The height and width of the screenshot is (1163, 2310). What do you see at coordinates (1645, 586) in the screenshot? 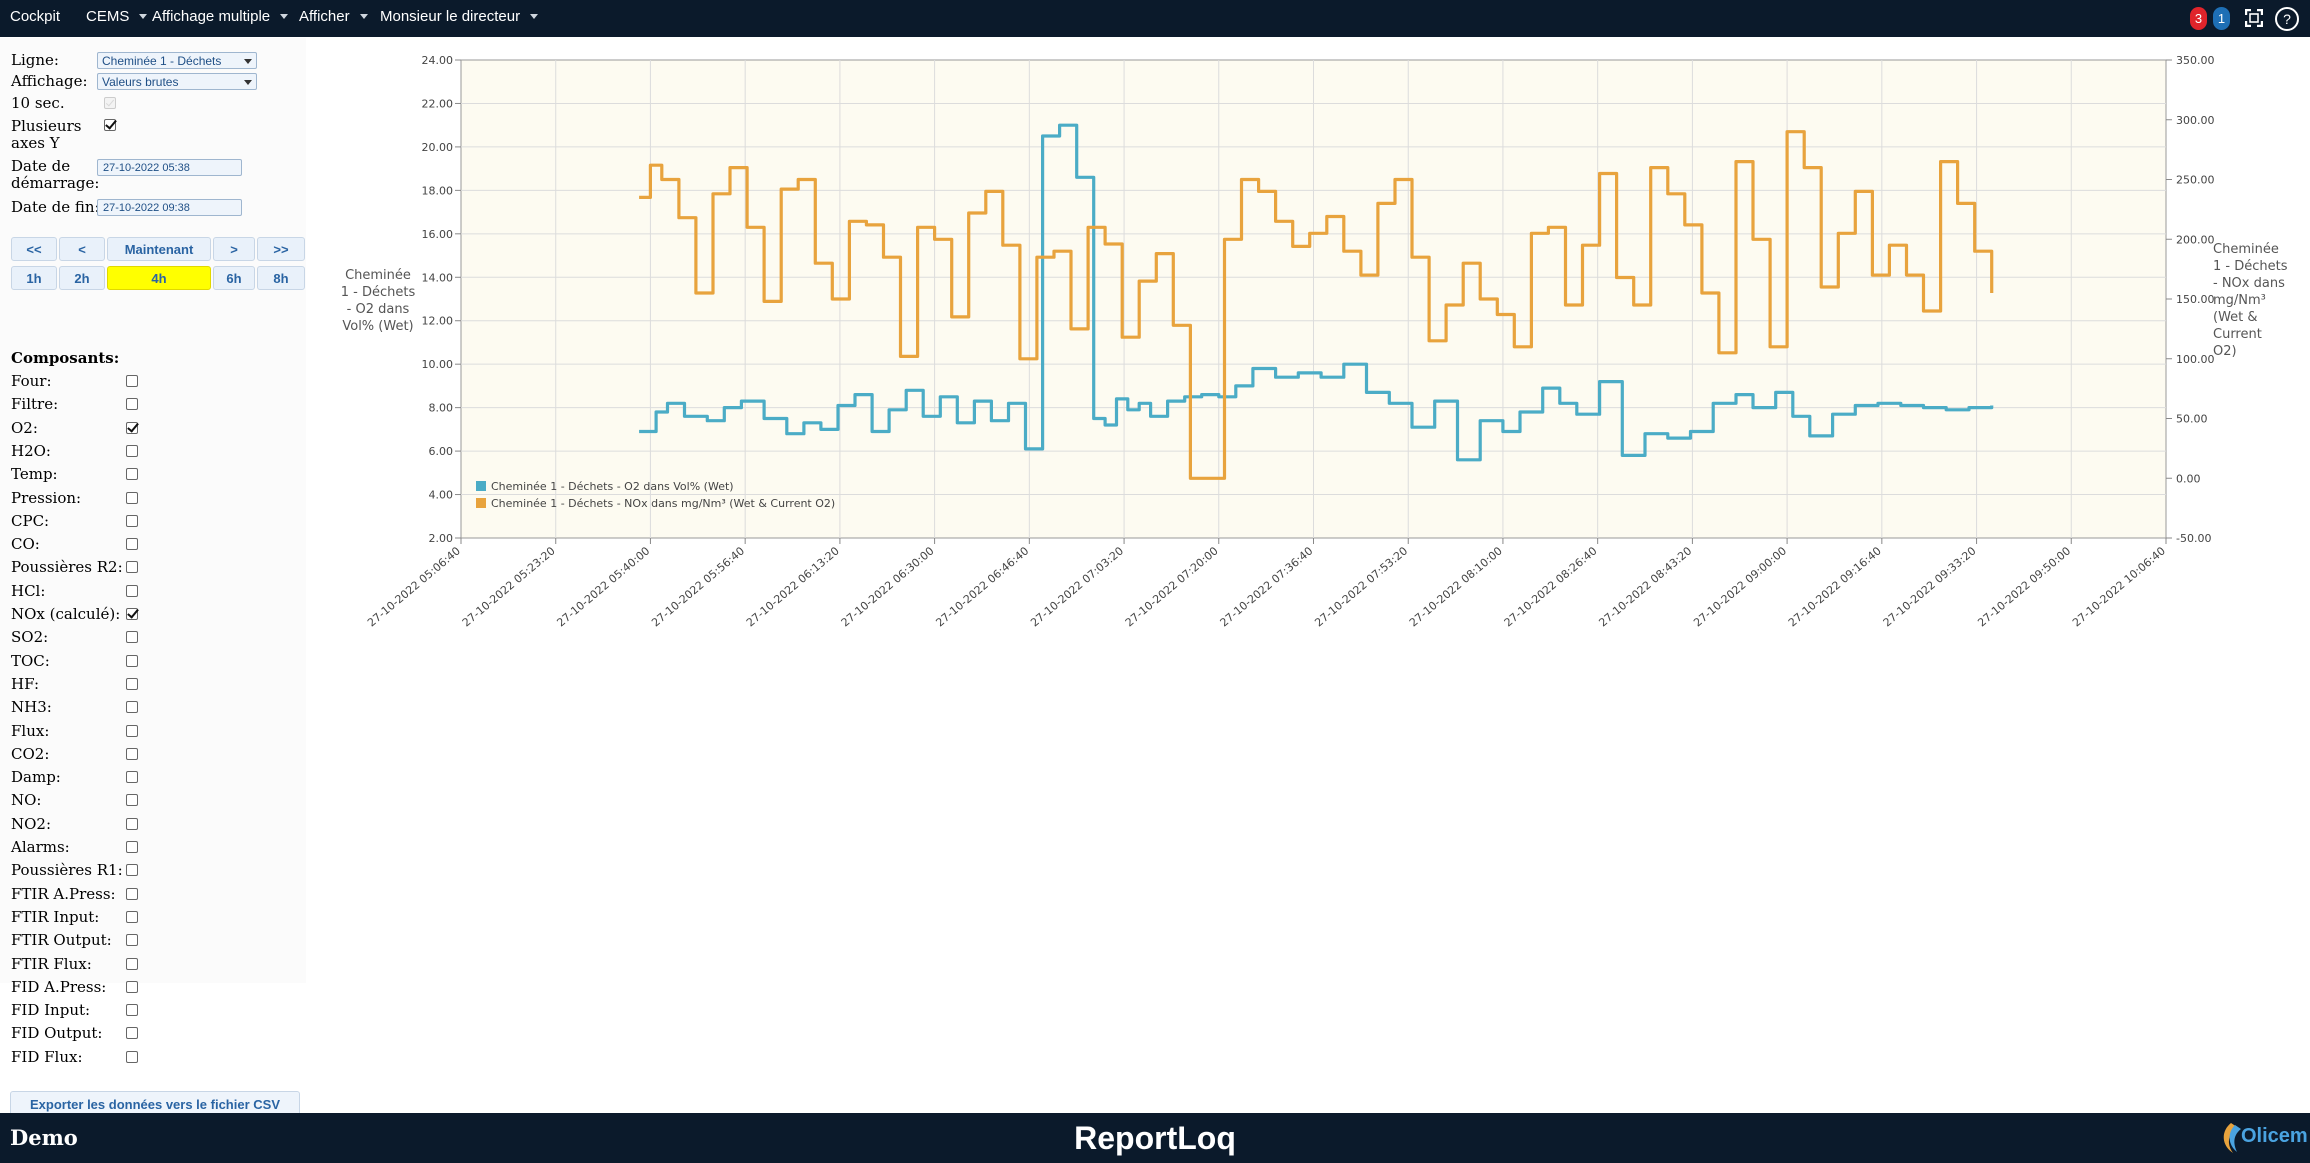
I see `tick-label-x: 27-10-2022 08:43:20` at bounding box center [1645, 586].